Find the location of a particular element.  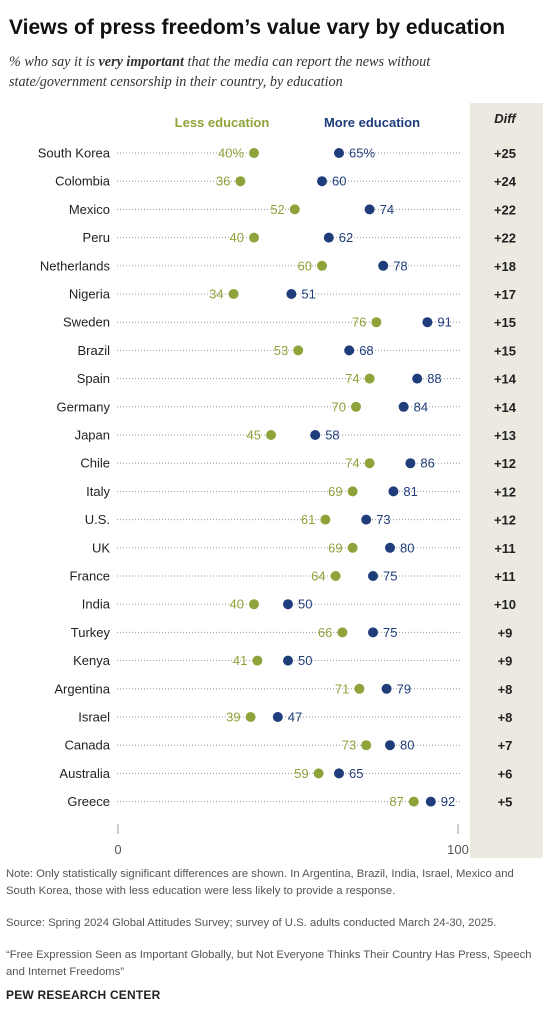

diff-value: +22 is located at coordinates (505, 238).